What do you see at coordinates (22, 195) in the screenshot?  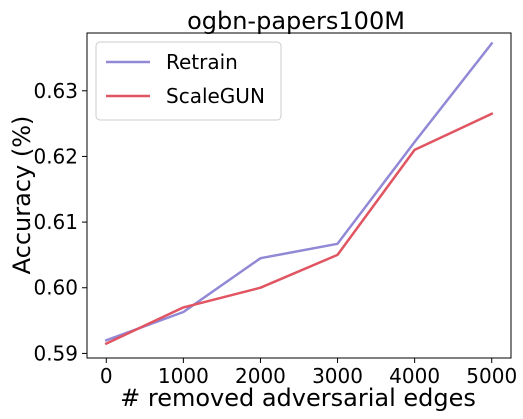 I see `y-axis-label: Accuracy (%)` at bounding box center [22, 195].